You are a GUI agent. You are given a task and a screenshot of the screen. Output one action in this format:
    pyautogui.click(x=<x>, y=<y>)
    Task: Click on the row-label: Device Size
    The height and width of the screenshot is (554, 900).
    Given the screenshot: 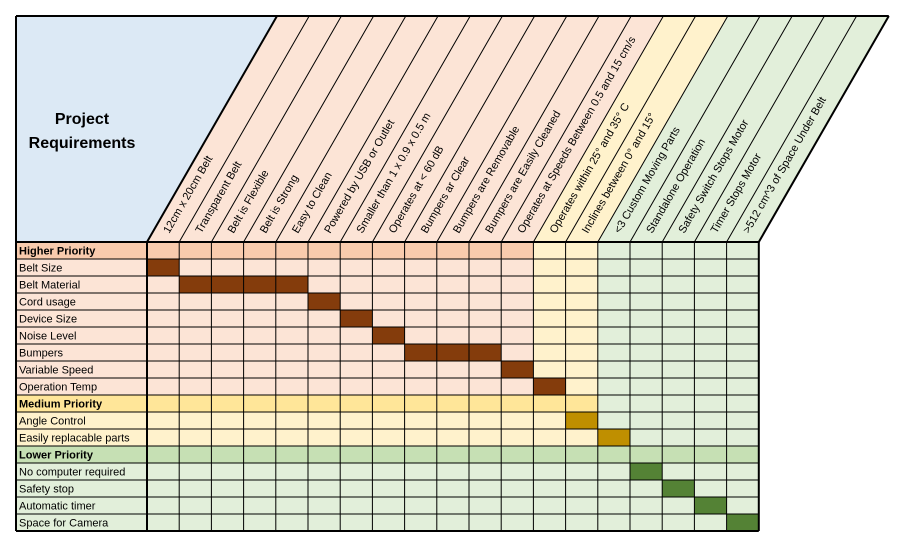 What is the action you would take?
    pyautogui.click(x=48, y=320)
    